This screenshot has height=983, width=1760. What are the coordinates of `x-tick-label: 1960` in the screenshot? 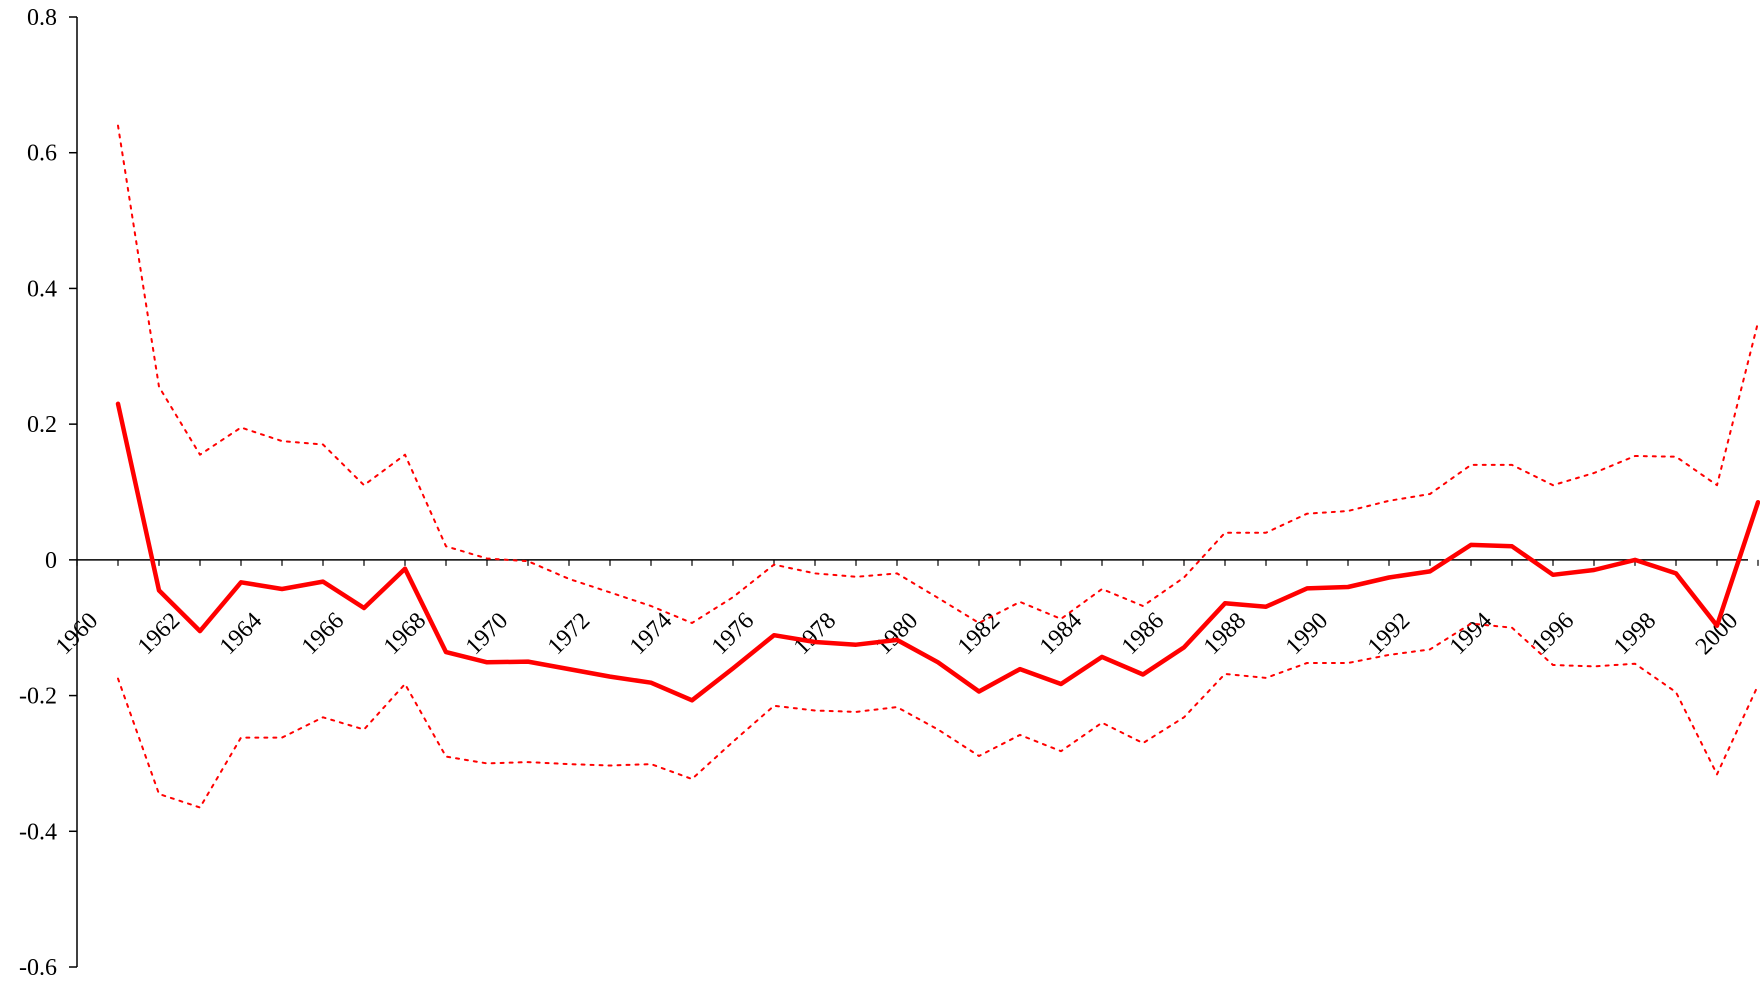 It's located at (77, 634).